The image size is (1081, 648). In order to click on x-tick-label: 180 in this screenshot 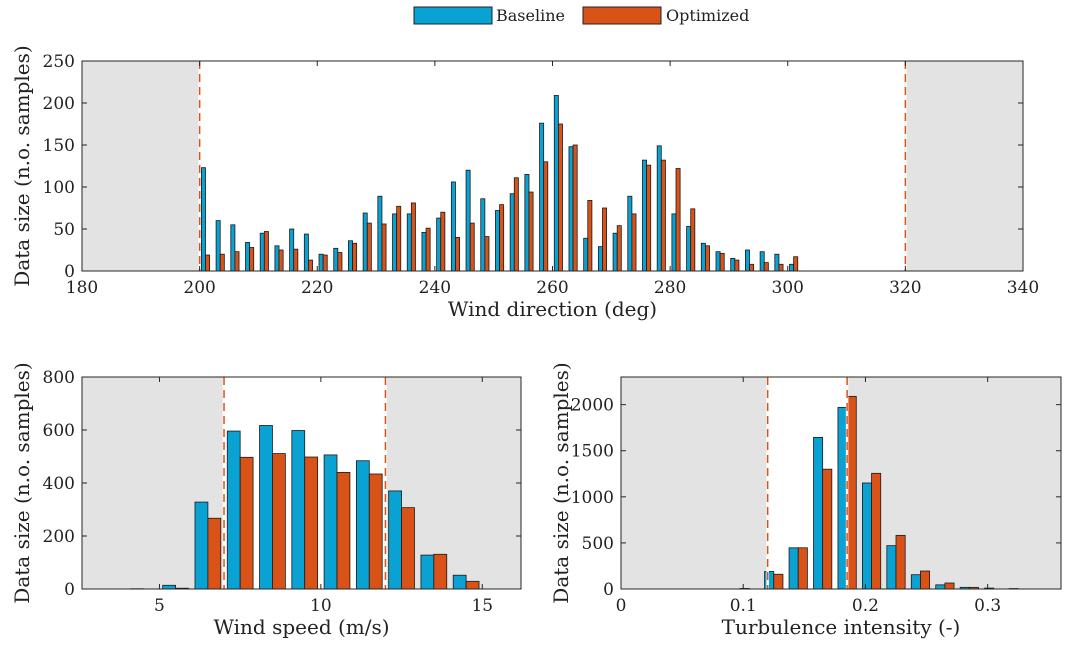, I will do `click(82, 288)`.